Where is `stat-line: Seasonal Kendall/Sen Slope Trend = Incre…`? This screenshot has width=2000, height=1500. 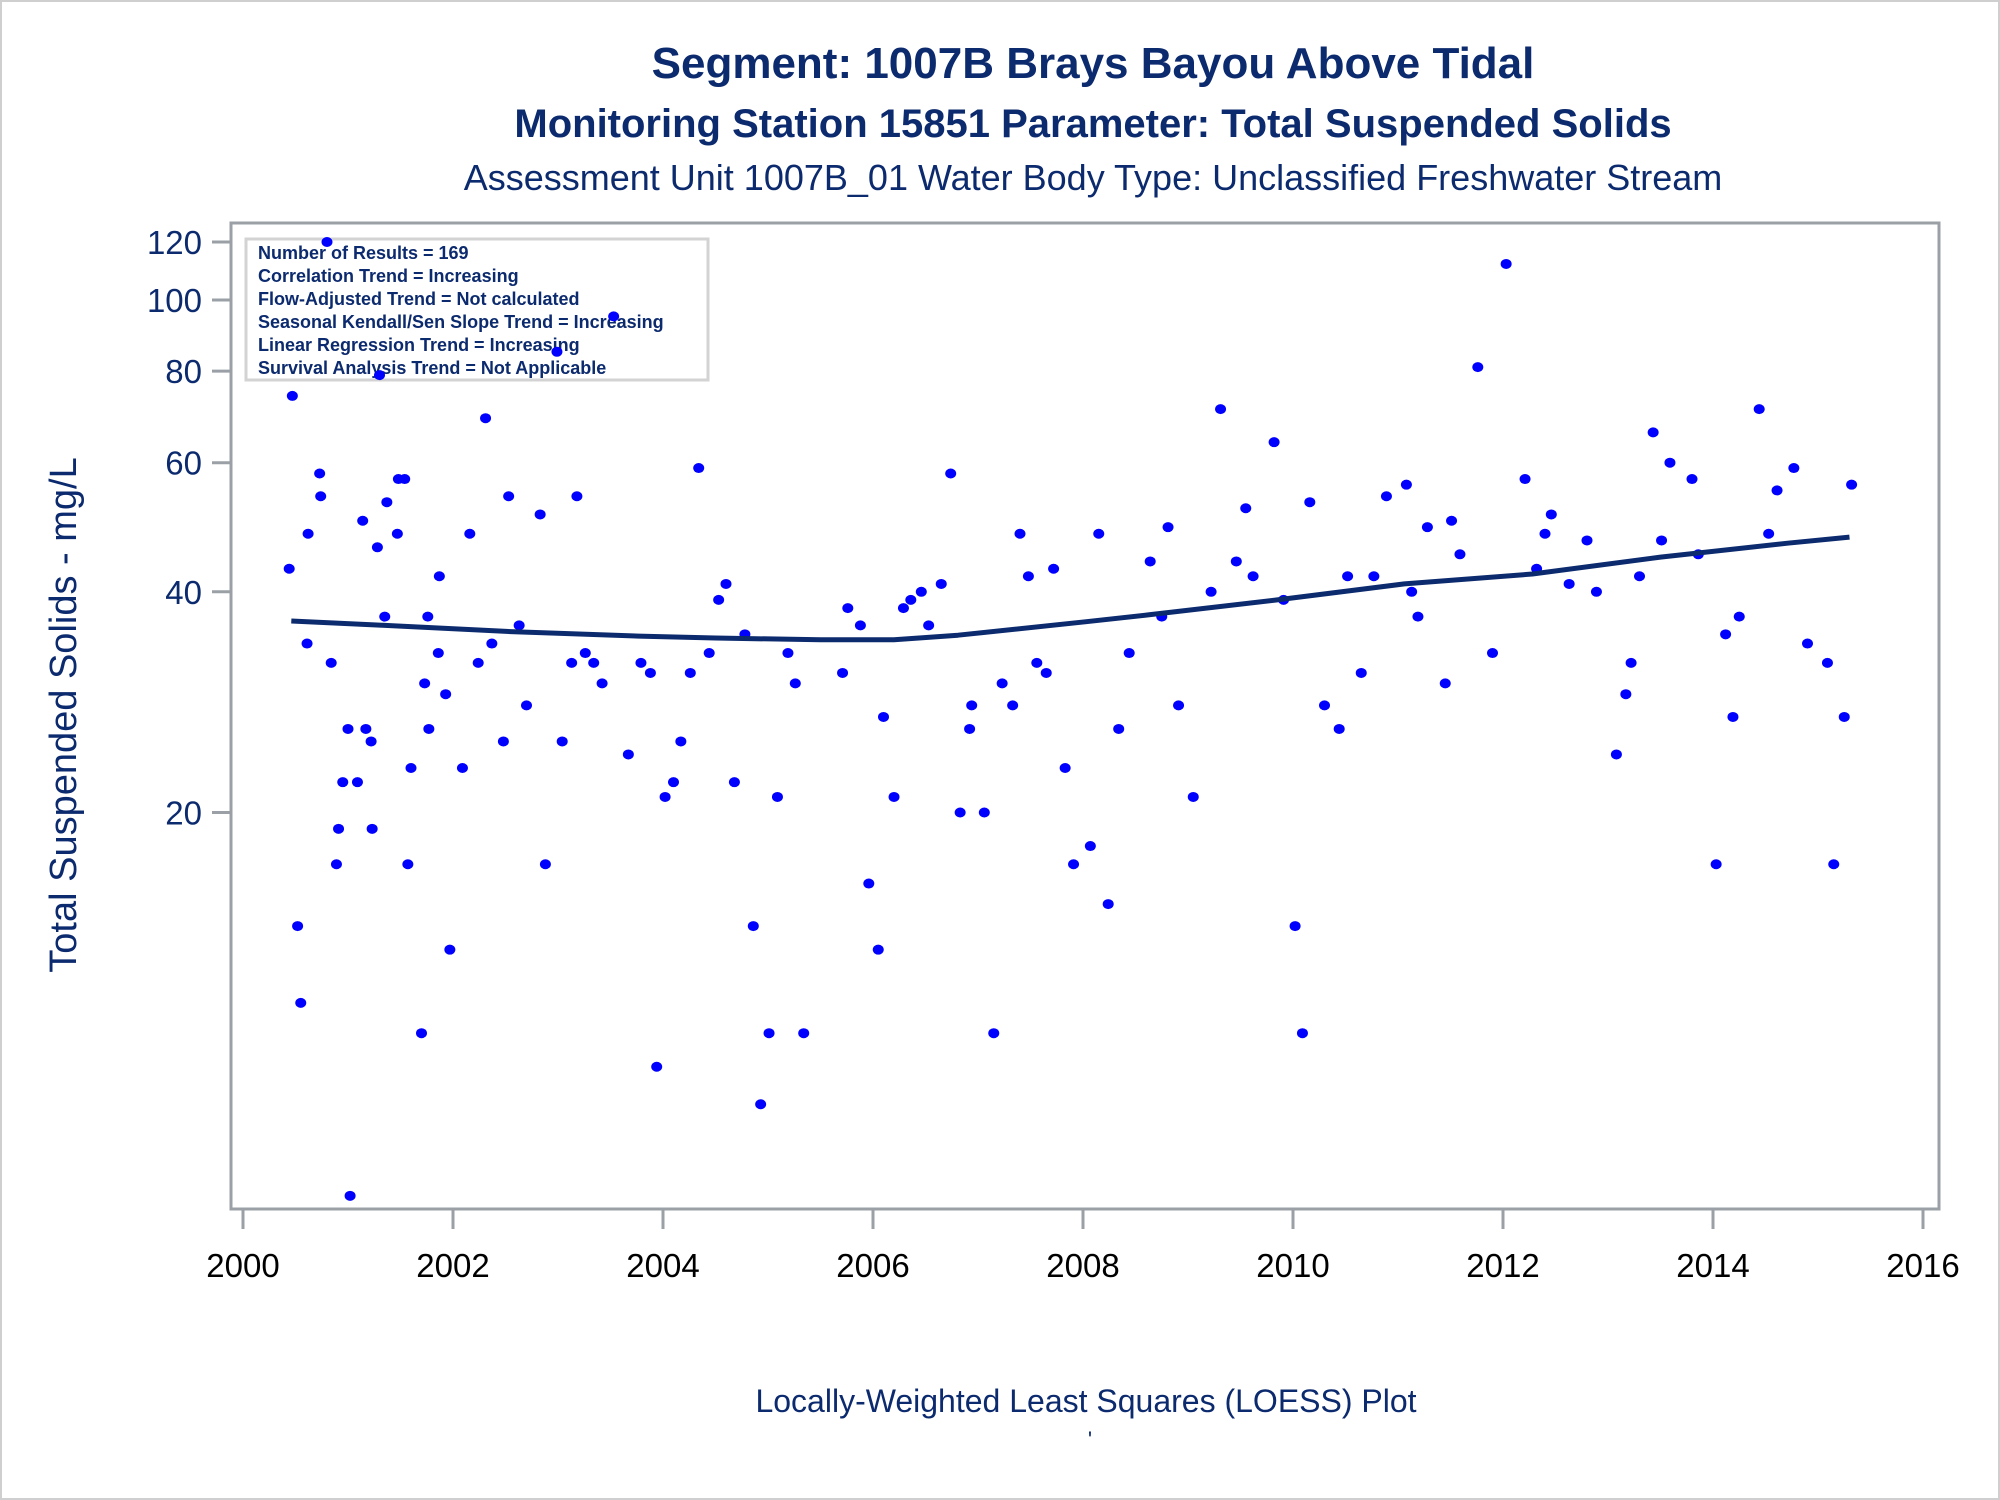
stat-line: Seasonal Kendall/Sen Slope Trend = Incre… is located at coordinates (461, 322).